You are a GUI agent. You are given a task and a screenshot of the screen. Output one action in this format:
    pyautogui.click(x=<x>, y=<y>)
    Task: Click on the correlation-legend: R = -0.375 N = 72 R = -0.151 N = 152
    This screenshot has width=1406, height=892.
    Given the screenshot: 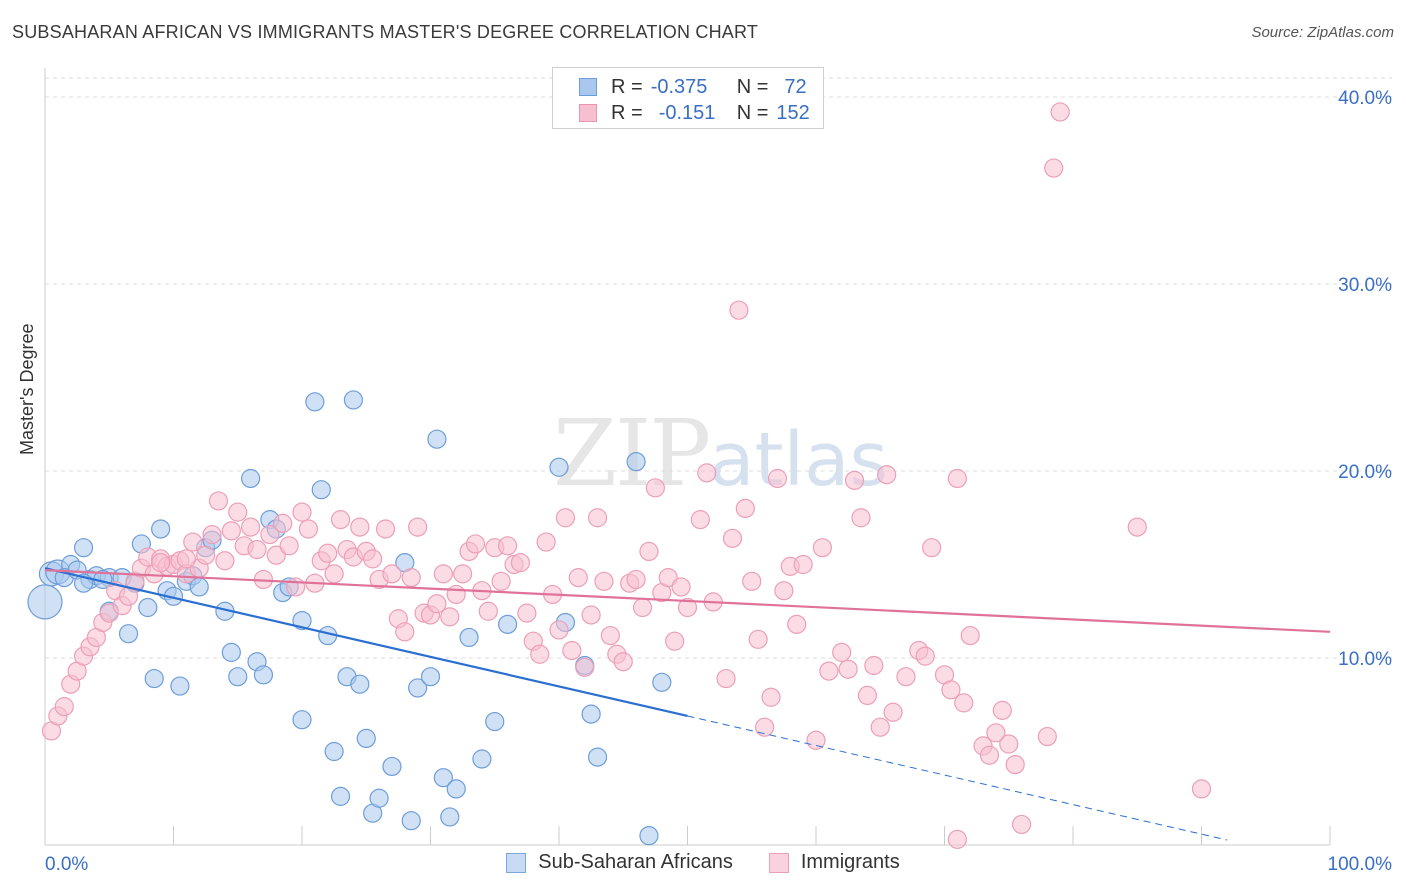 What is the action you would take?
    pyautogui.click(x=688, y=98)
    